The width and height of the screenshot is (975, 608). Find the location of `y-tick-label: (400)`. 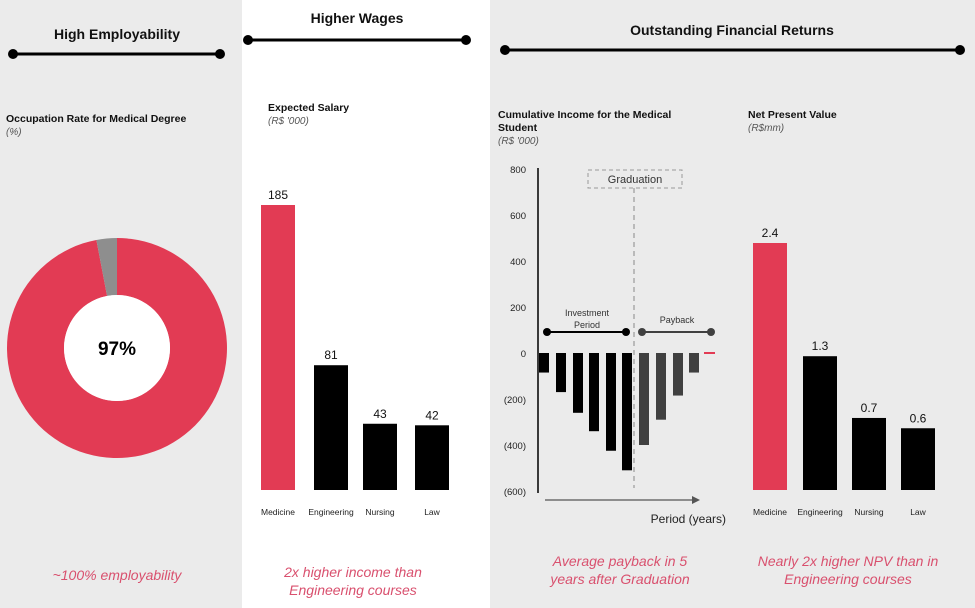

y-tick-label: (400) is located at coordinates (515, 446).